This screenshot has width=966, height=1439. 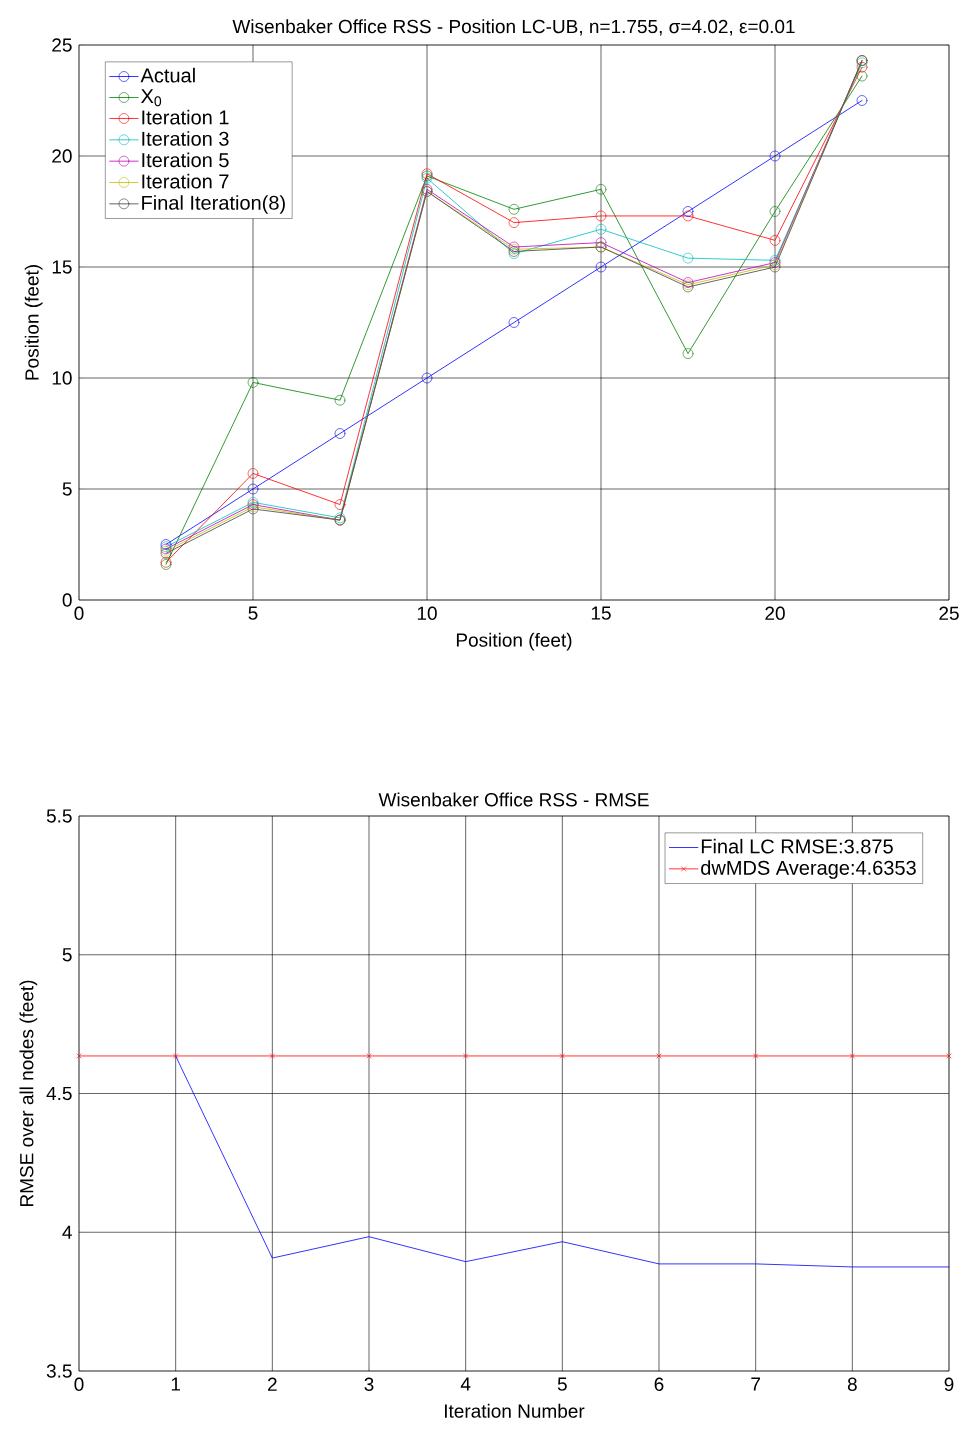 I want to click on chart-title: Wisenbaker Office RSS - Position LC-UB, n=1.755, σ=4.02, ε=0.01, so click(x=513, y=27).